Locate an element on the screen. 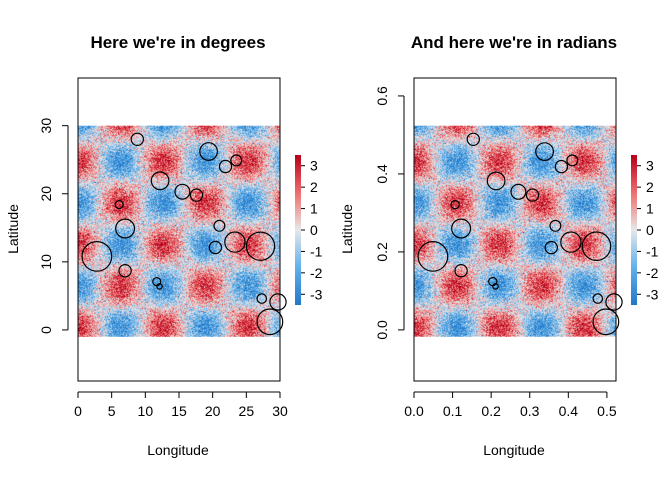  y-tick-label: 0.2 is located at coordinates (382, 252).